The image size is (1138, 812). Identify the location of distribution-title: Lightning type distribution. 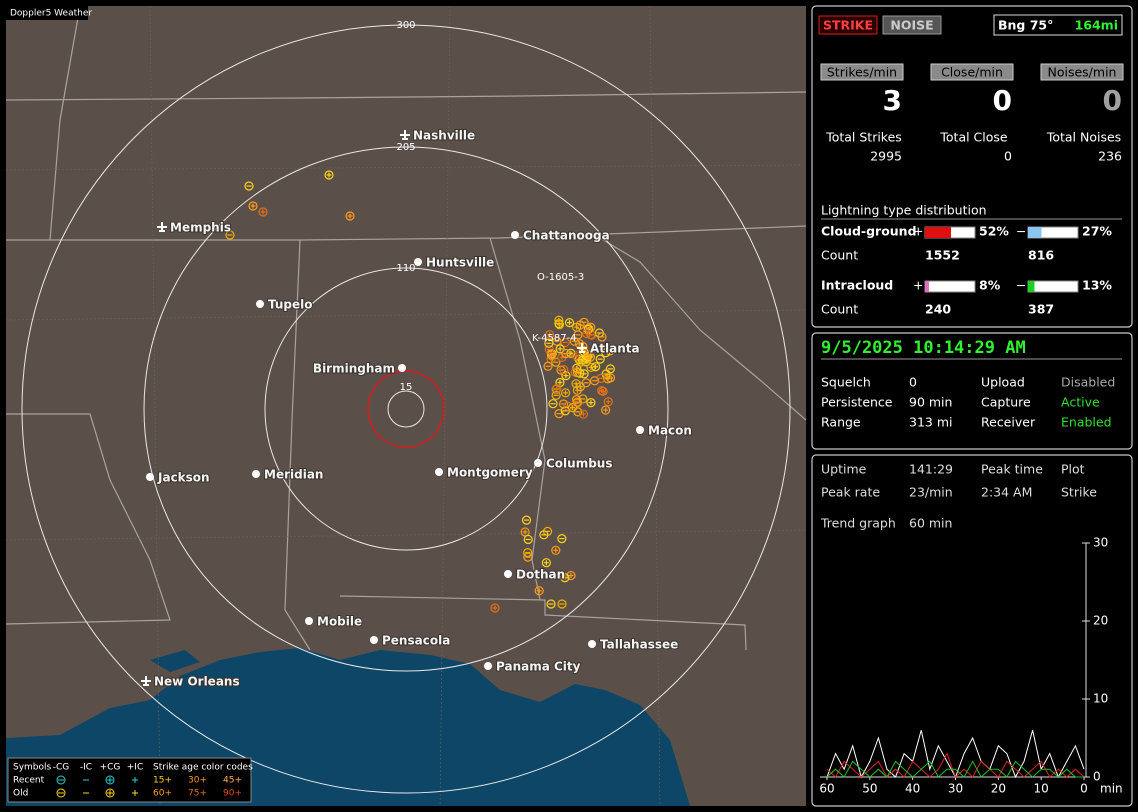
(904, 210).